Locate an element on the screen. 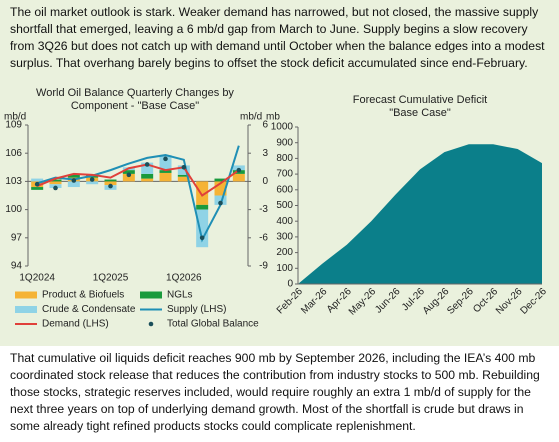 Image resolution: width=559 pixels, height=442 pixels. y2-tick-label: 3 is located at coordinates (265, 153).